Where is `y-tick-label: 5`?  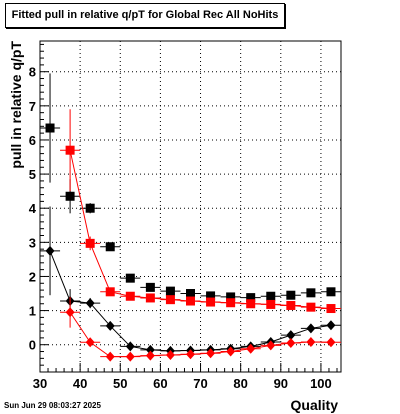
y-tick-label: 5 is located at coordinates (32, 174).